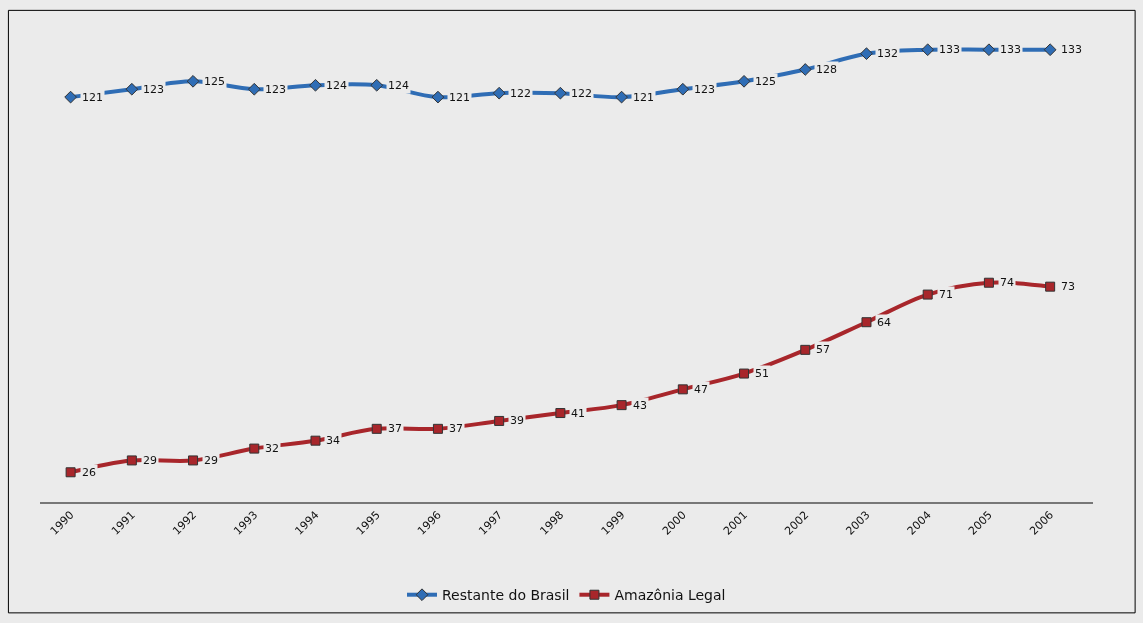 This screenshot has height=623, width=1143. What do you see at coordinates (701, 389) in the screenshot?
I see `data-label: 47` at bounding box center [701, 389].